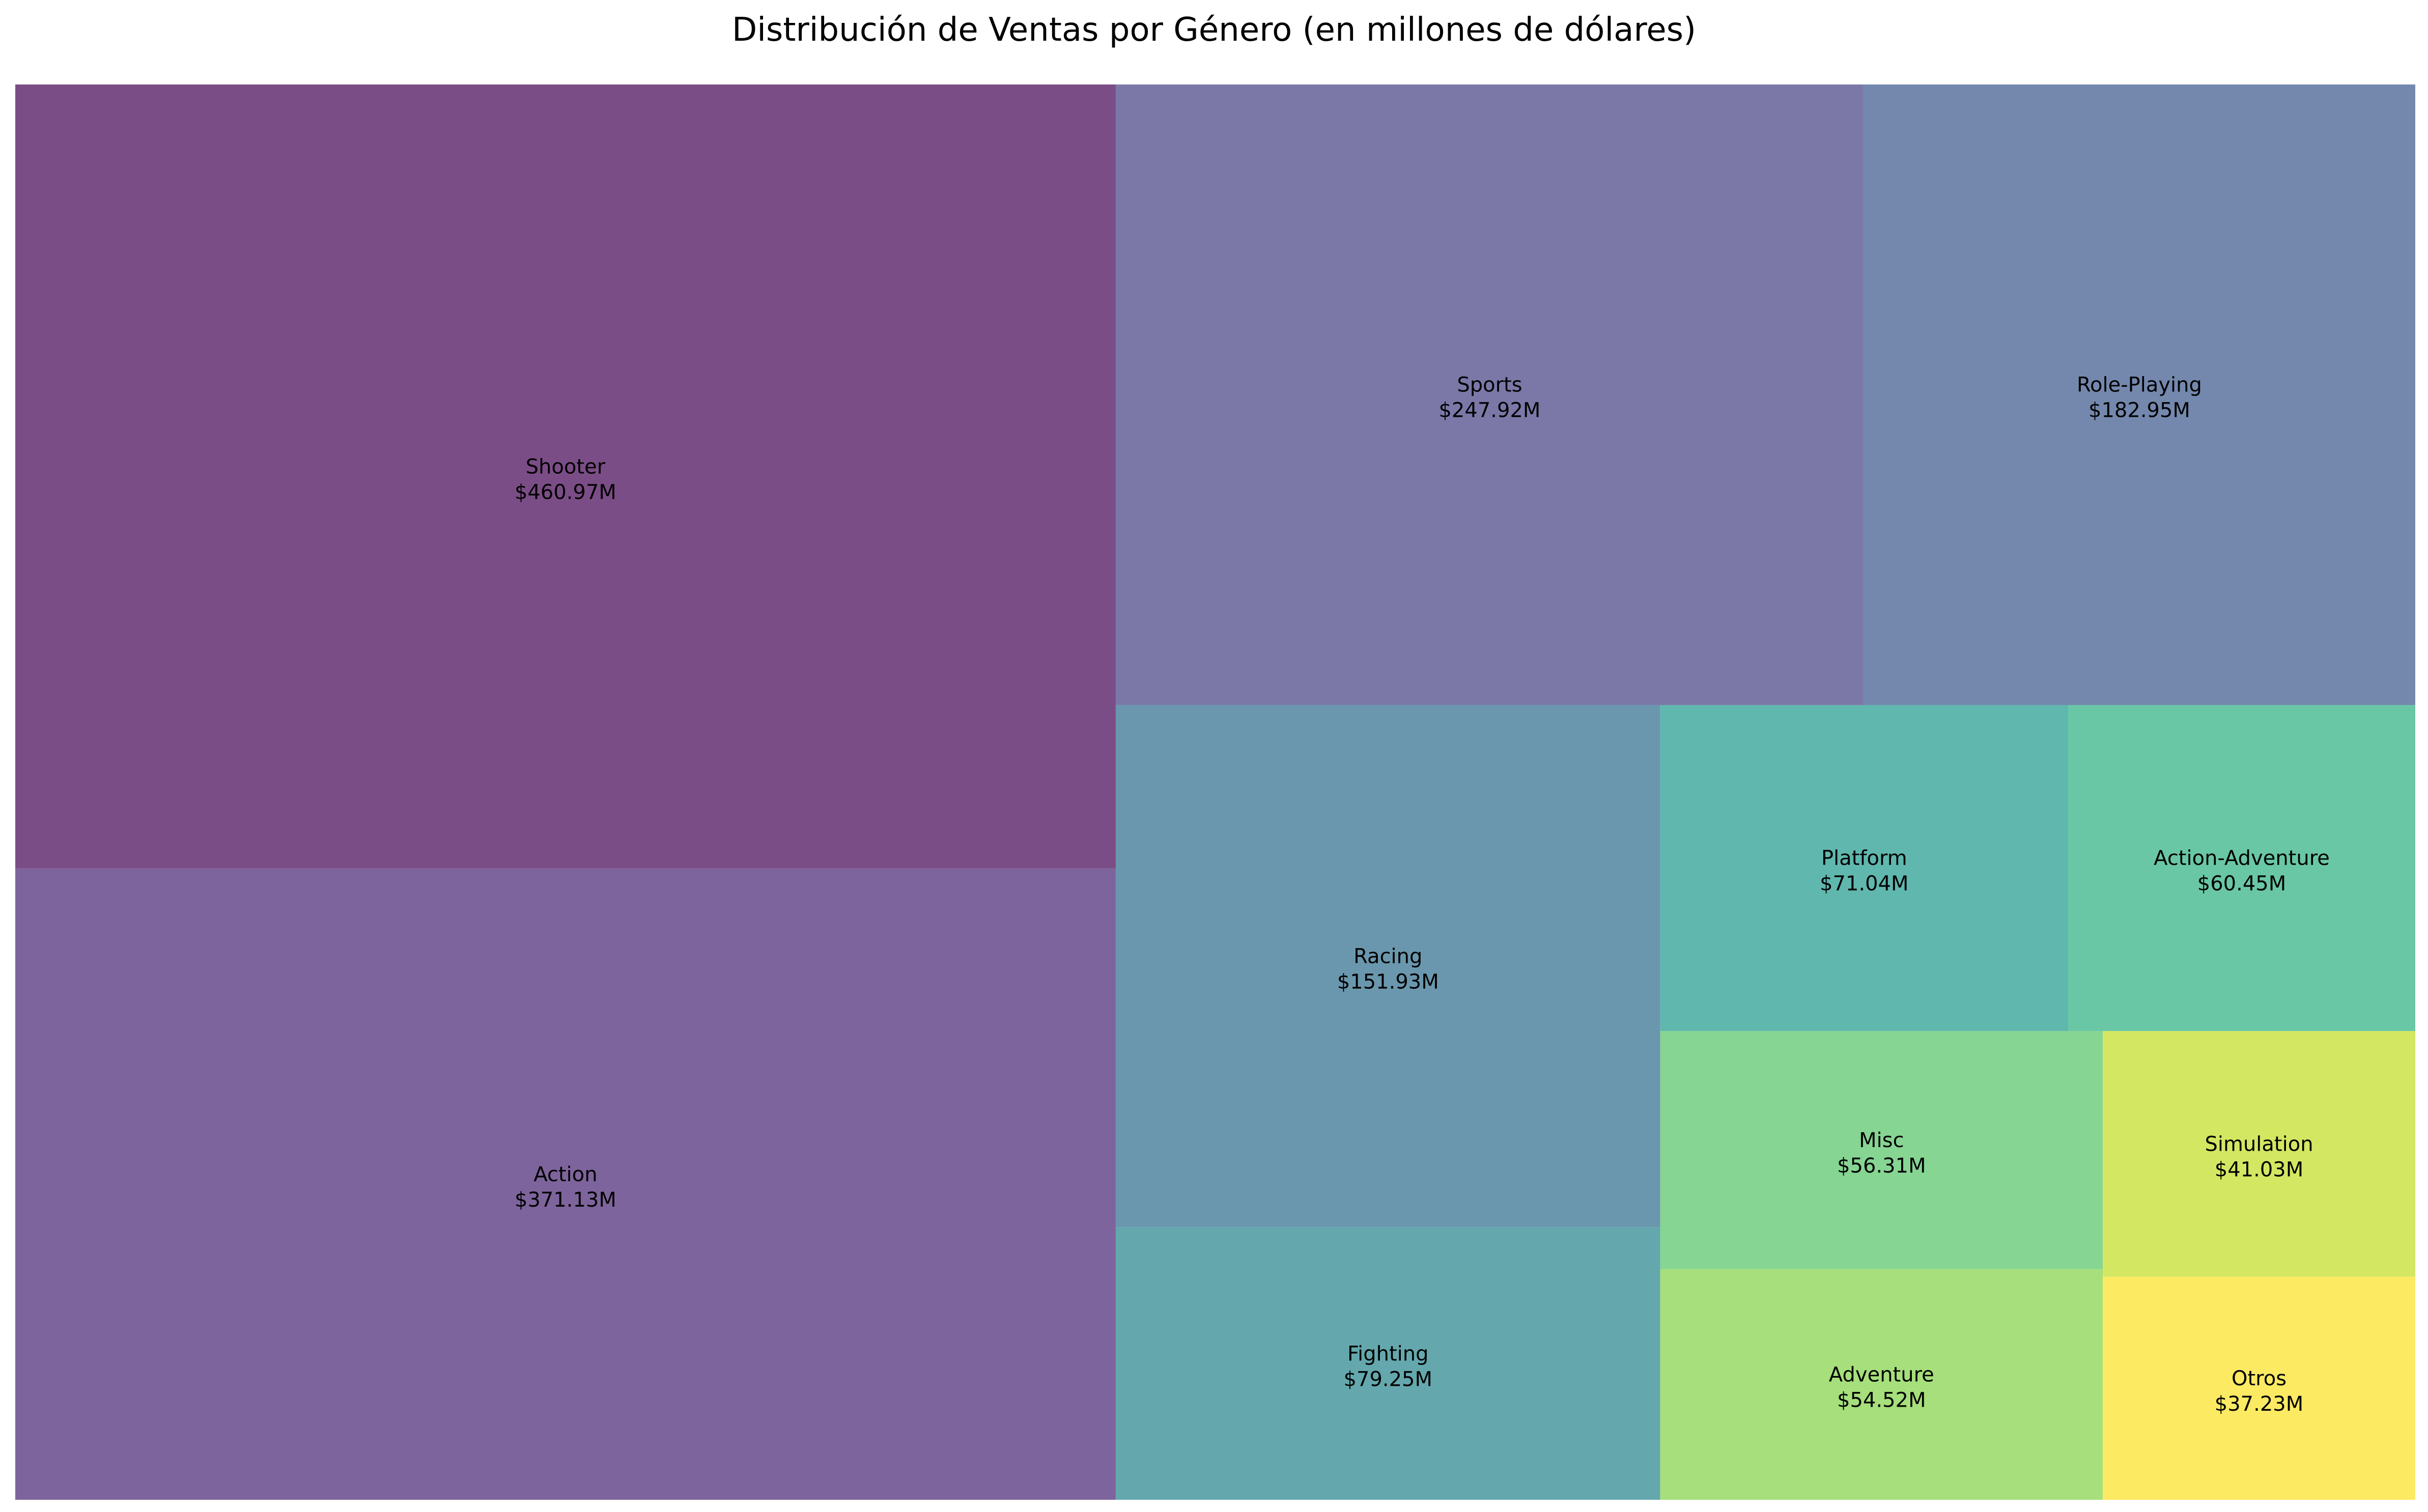  Describe the element at coordinates (2259, 1169) in the screenshot. I see `tile-value-simulation: $41.03M` at that location.